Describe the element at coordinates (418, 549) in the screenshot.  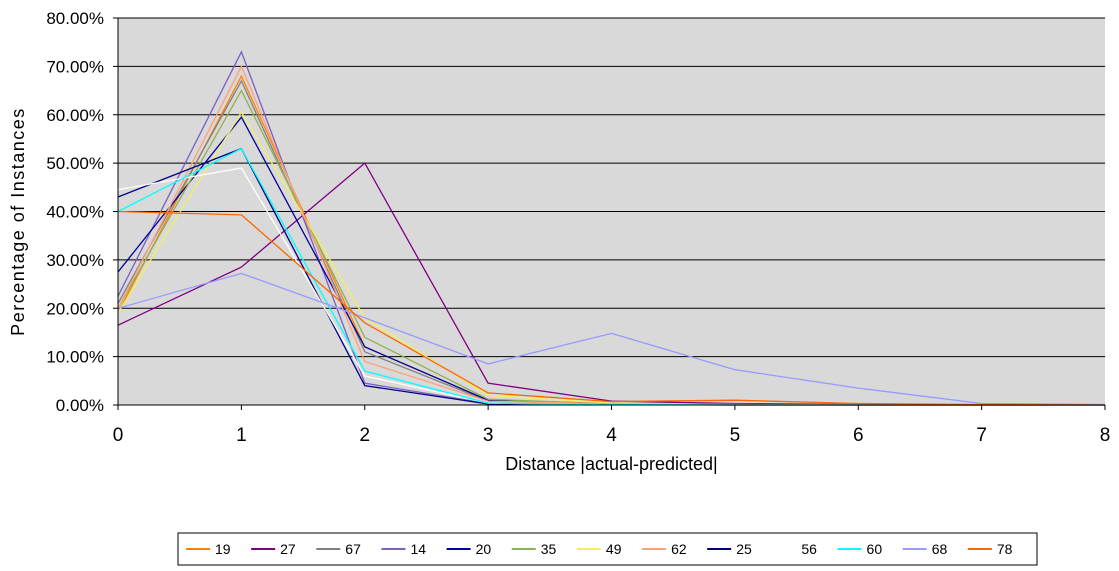
I see `legend-label-14: 14` at that location.